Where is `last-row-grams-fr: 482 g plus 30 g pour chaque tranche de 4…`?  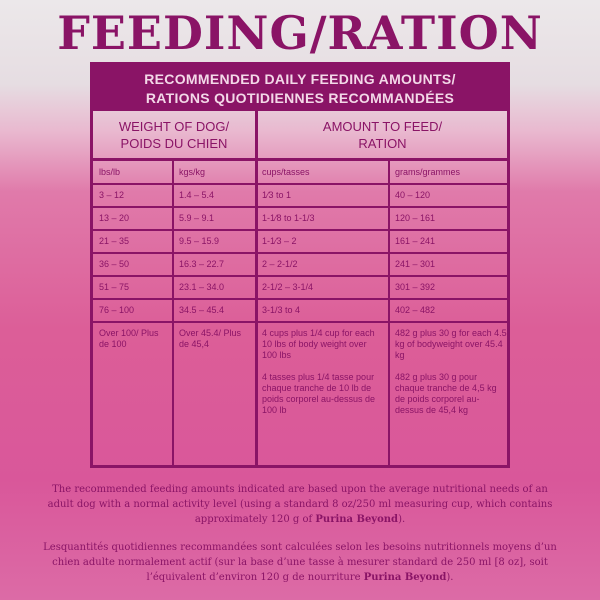 last-row-grams-fr: 482 g plus 30 g pour chaque tranche de 4… is located at coordinates (446, 393).